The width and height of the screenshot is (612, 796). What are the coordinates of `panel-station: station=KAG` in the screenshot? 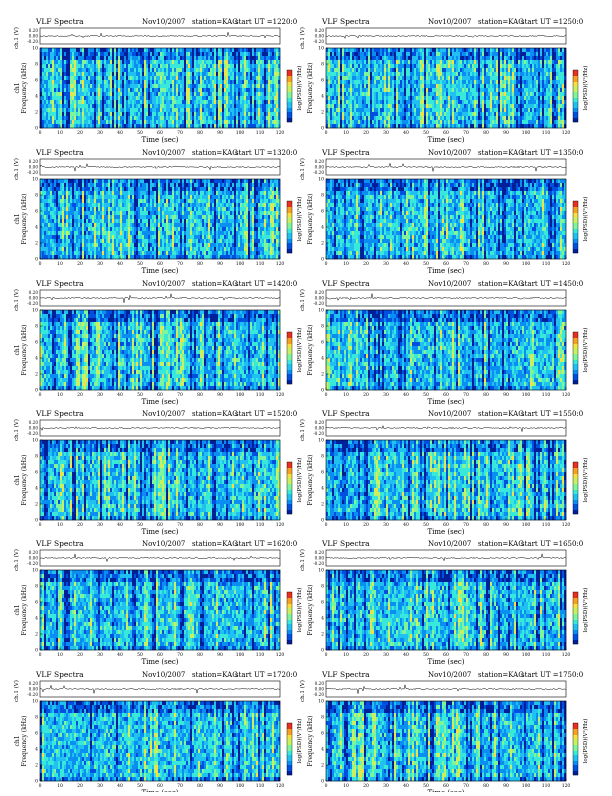 It's located at (215, 153).